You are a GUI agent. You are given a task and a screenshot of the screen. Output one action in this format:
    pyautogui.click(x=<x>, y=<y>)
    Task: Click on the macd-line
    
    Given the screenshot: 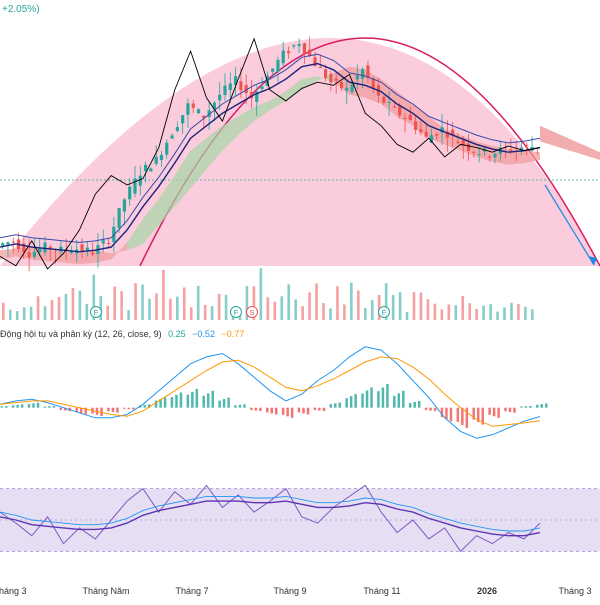 What is the action you would take?
    pyautogui.click(x=270, y=392)
    